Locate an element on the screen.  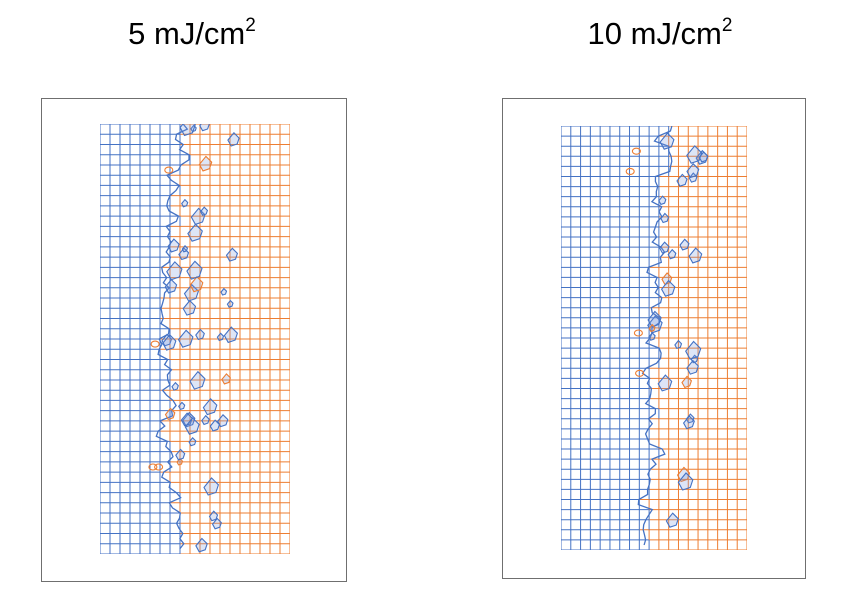
panel-title-10mj: 10 mJ/cm2 is located at coordinates (660, 34).